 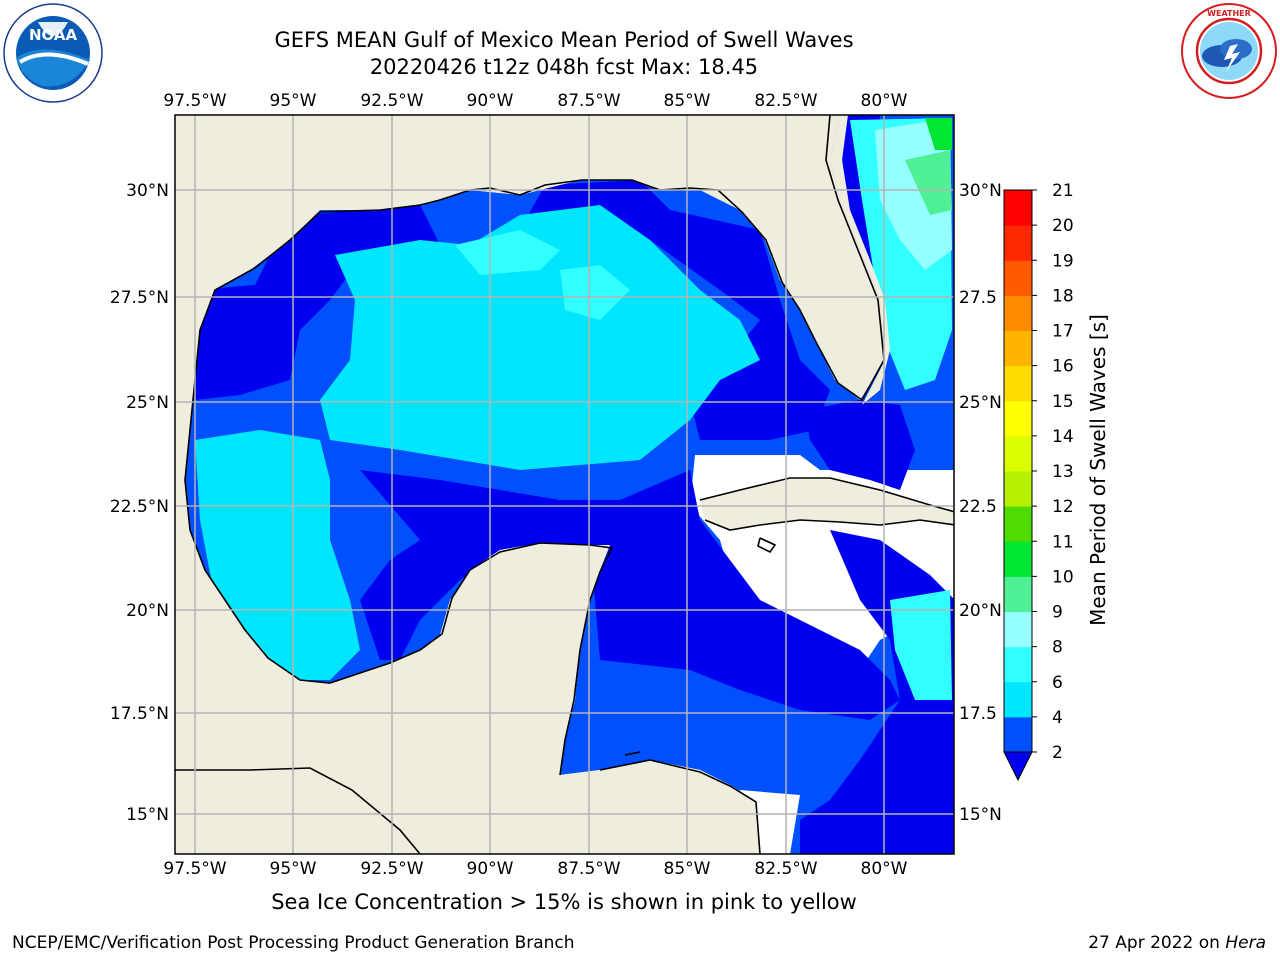 What do you see at coordinates (1038, 481) in the screenshot?
I see `colorbar: 2 4 6 8 9 10 11 12 13 14 15 16 17 18 19 20 21` at bounding box center [1038, 481].